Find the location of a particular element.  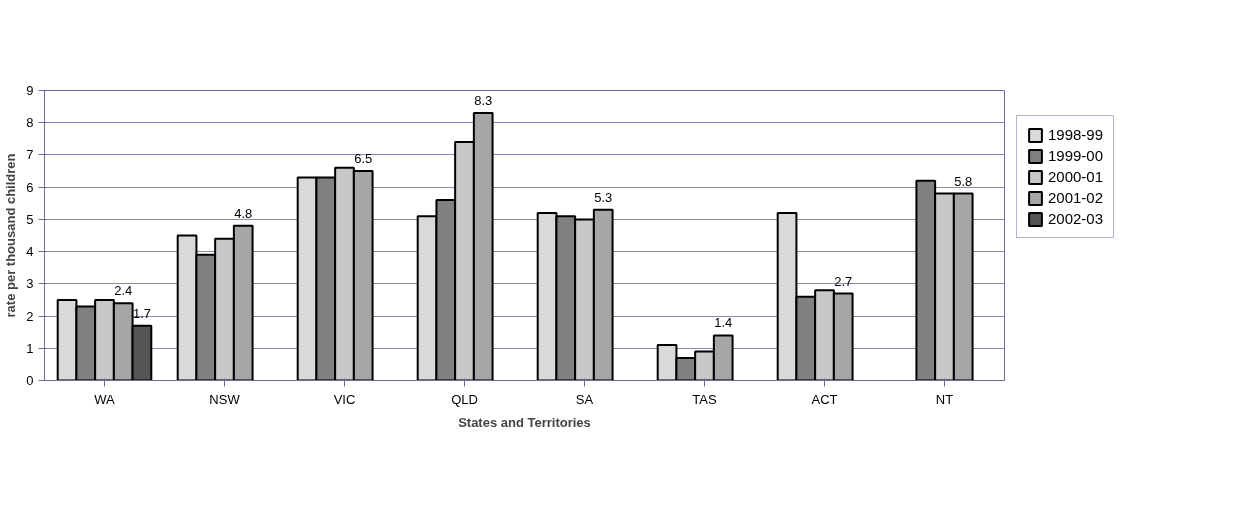

x-tick-label: VIC is located at coordinates (344, 399).